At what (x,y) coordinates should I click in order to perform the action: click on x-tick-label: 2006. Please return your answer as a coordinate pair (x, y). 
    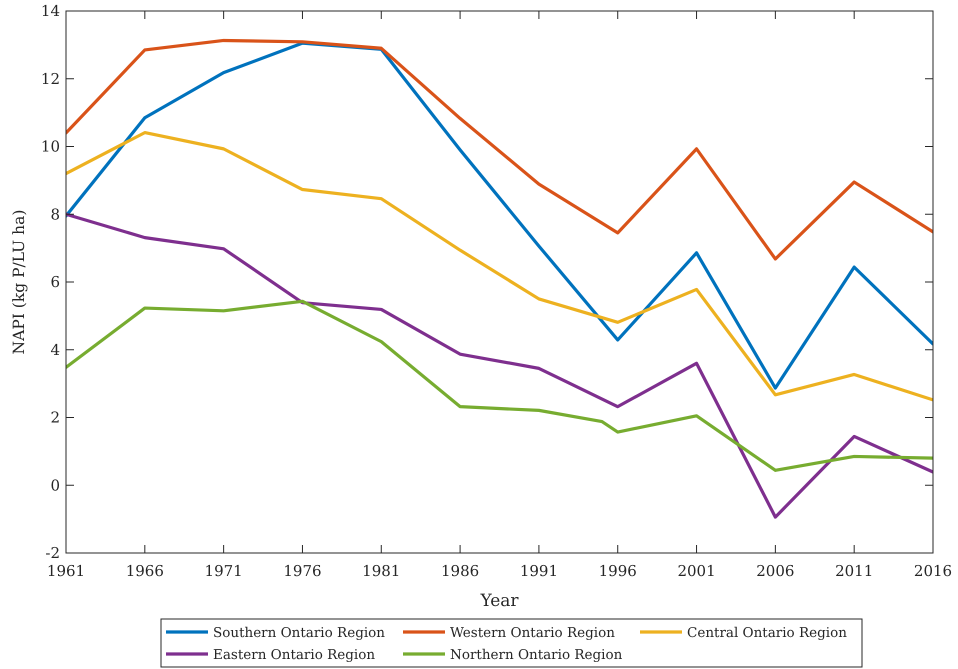
    Looking at the image, I should click on (775, 571).